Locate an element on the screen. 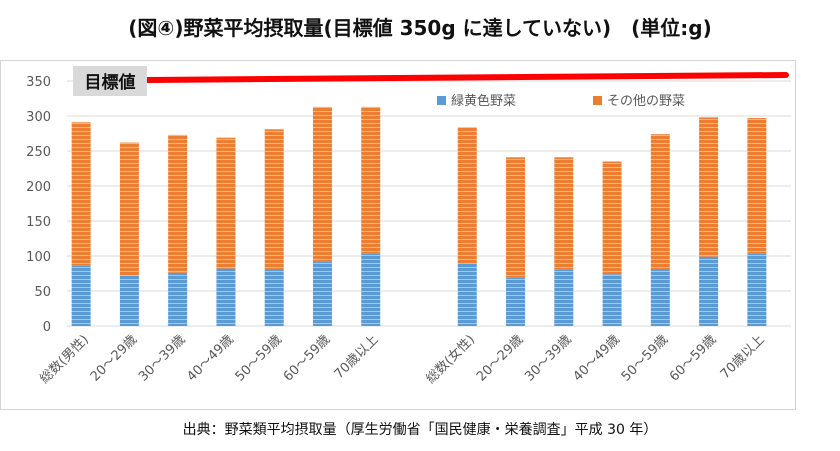  y-tick-label: 100 is located at coordinates (38, 257).